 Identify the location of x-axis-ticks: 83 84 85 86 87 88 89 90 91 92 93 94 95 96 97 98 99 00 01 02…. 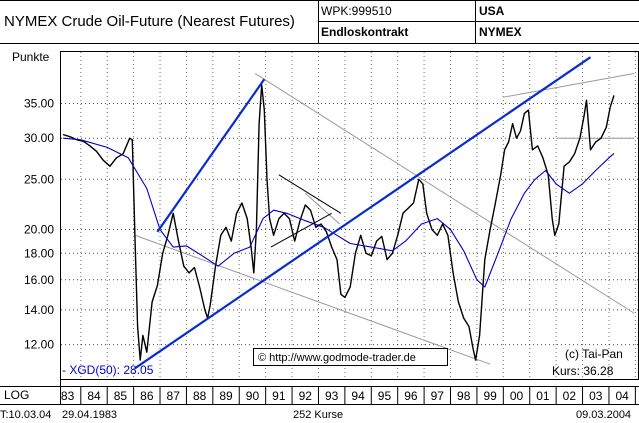
(348, 395).